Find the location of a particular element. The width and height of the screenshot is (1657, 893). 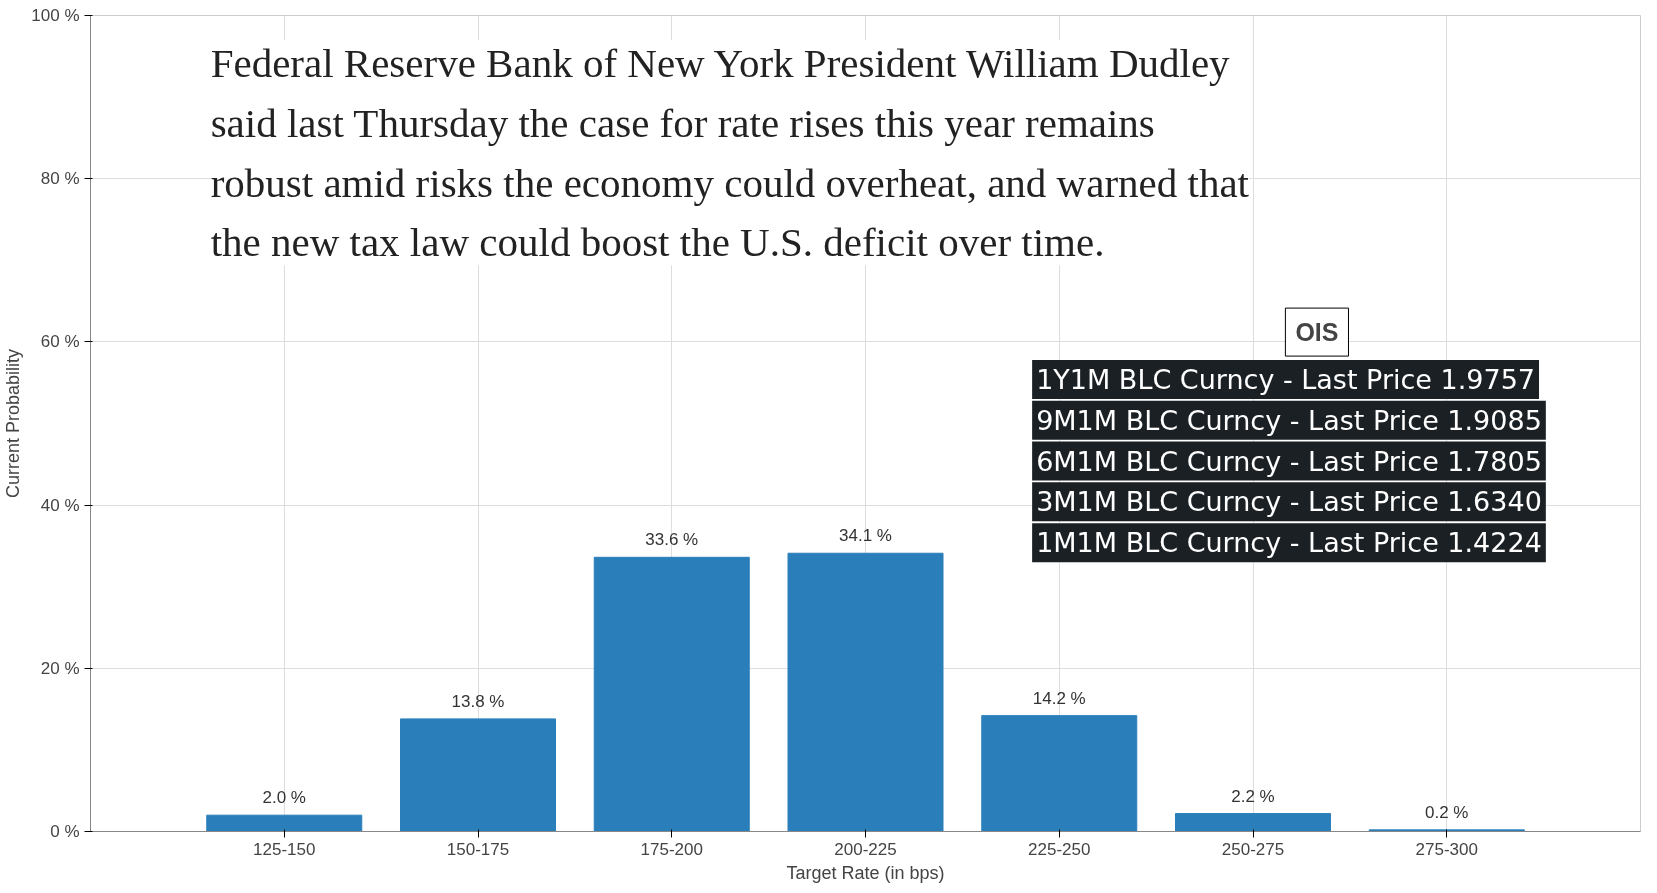

y-axis-title: Current Probability is located at coordinates (13, 423).